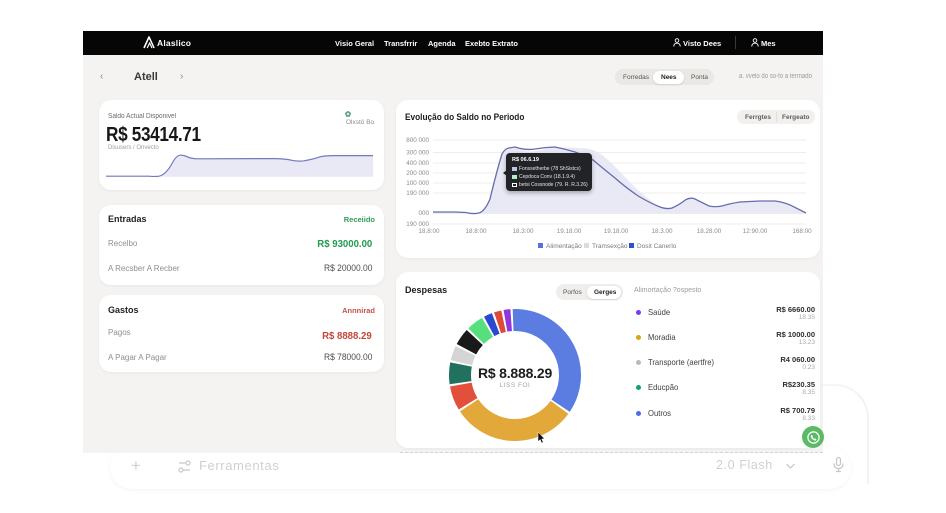 This screenshot has height=513, width=946. Describe the element at coordinates (709, 231) in the screenshot. I see `svg-text: 18.28.00` at that location.